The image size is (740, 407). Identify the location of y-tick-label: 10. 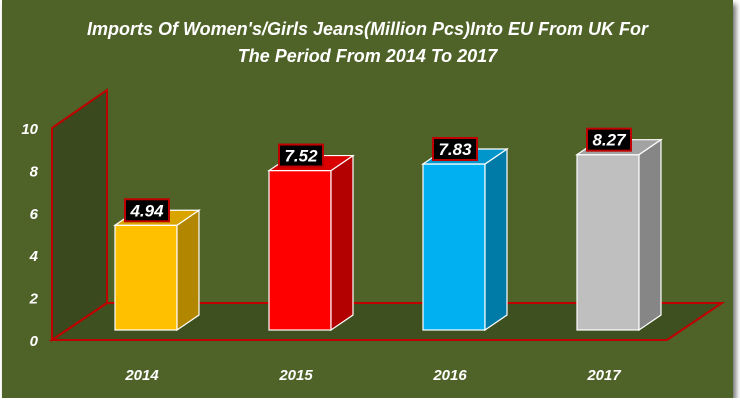
(29, 129).